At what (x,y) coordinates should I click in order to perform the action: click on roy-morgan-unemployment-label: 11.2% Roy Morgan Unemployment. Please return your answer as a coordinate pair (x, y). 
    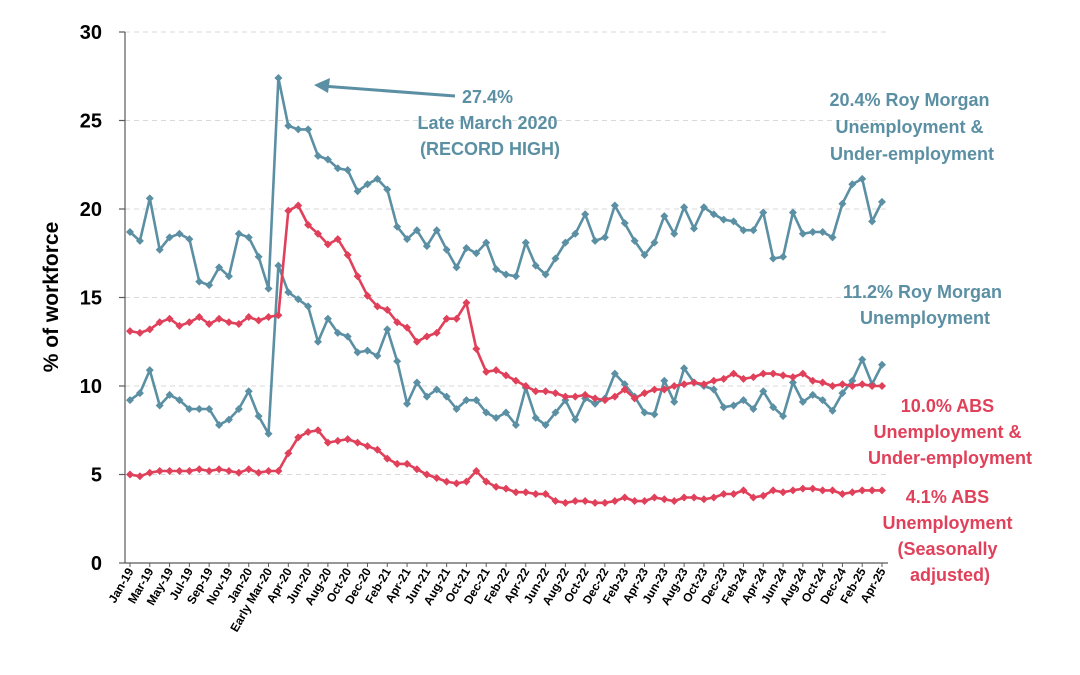
    Looking at the image, I should click on (925, 305).